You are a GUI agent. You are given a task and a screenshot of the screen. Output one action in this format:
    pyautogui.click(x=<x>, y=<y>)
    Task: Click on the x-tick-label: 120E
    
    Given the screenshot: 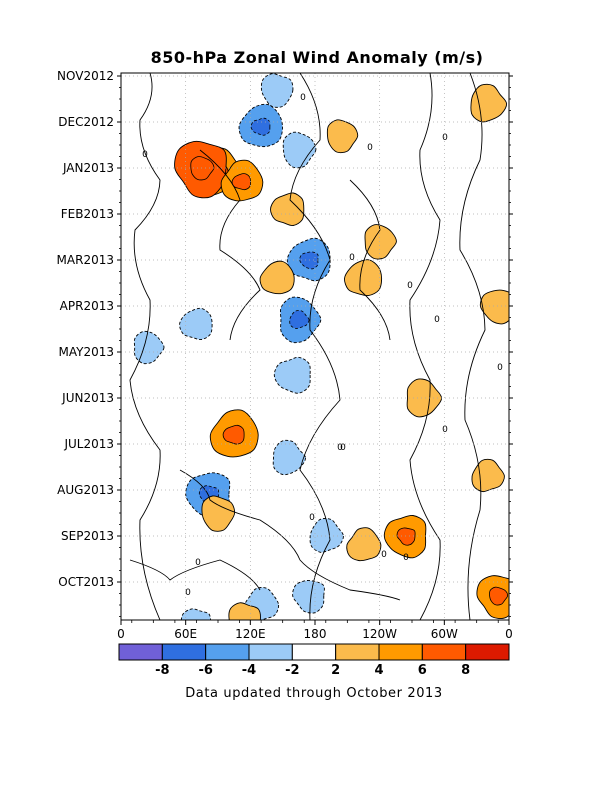 What is the action you would take?
    pyautogui.click(x=250, y=634)
    